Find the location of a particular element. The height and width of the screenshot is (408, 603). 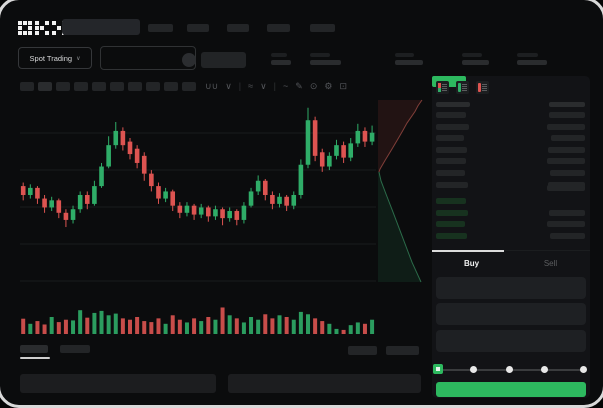

search-input is located at coordinates (101, 27).